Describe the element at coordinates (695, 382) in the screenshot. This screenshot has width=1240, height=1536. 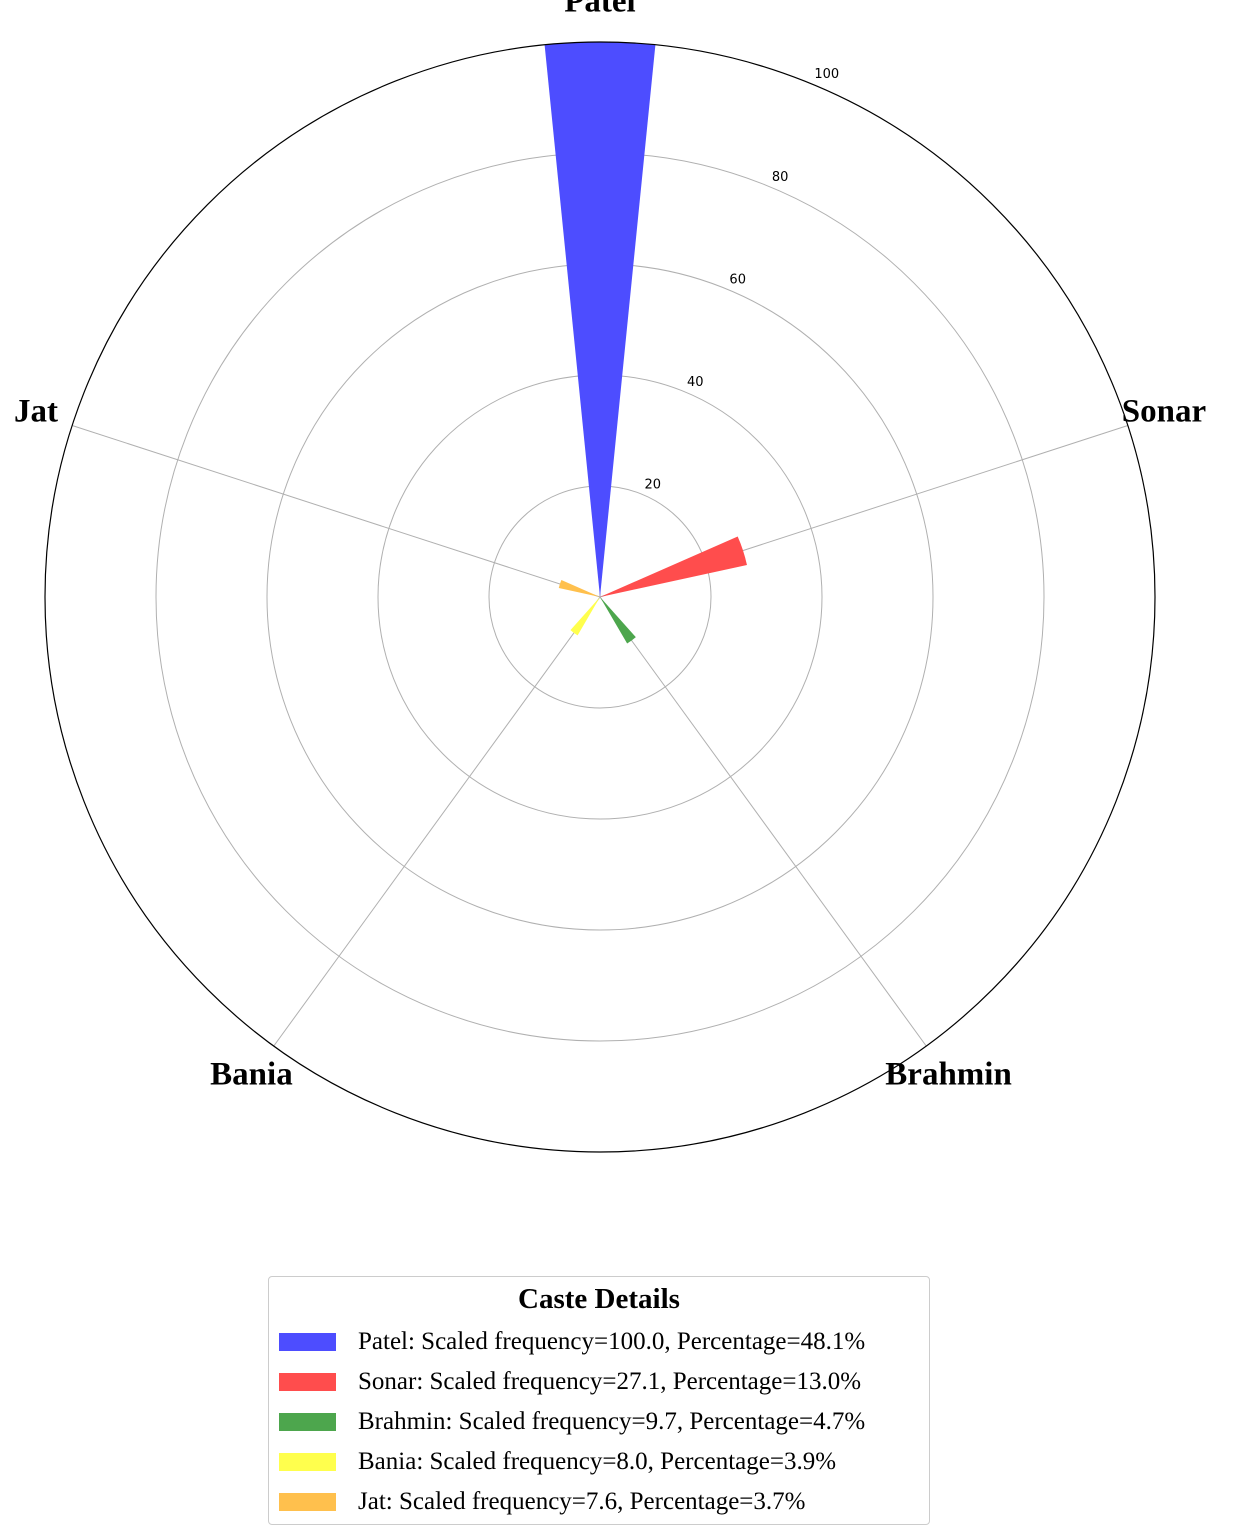
I see `radial-tick-label: 40` at that location.